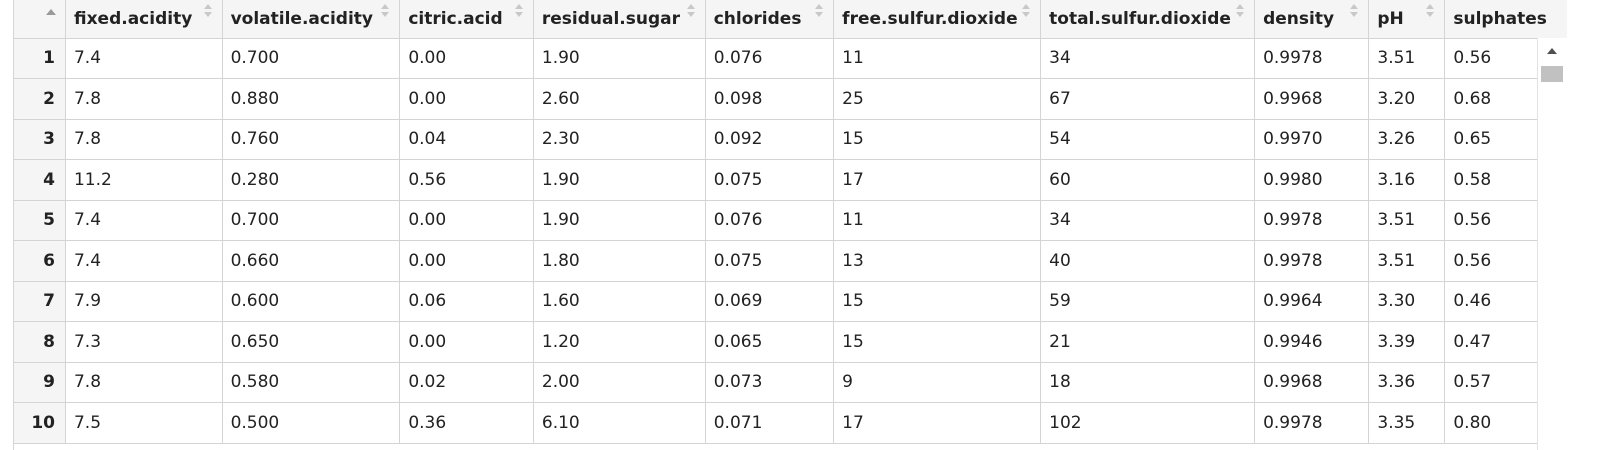  I want to click on table-cell: 0.9980, so click(1312, 180).